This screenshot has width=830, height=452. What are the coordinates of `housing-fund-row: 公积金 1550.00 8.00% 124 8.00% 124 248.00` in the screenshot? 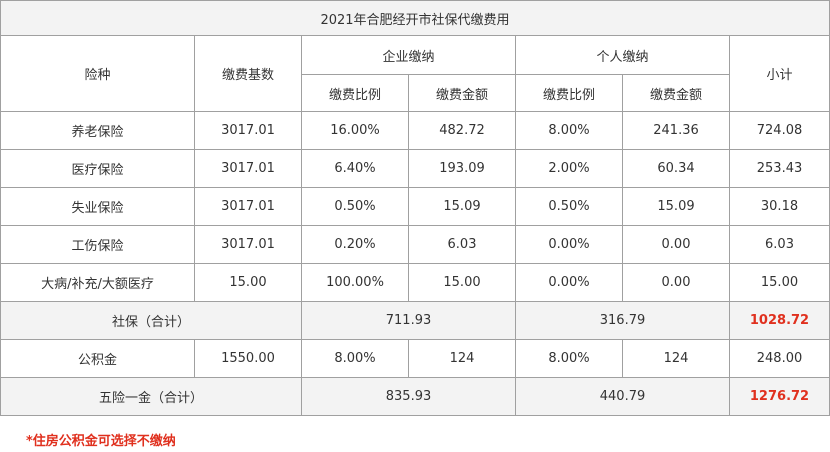 It's located at (415, 358).